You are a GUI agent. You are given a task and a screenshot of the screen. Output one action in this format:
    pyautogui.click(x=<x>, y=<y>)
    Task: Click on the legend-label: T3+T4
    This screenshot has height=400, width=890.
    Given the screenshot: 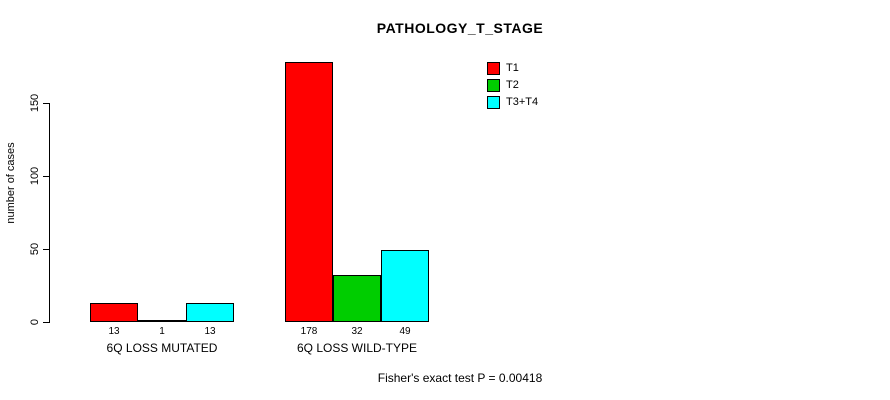 What is the action you would take?
    pyautogui.click(x=522, y=102)
    